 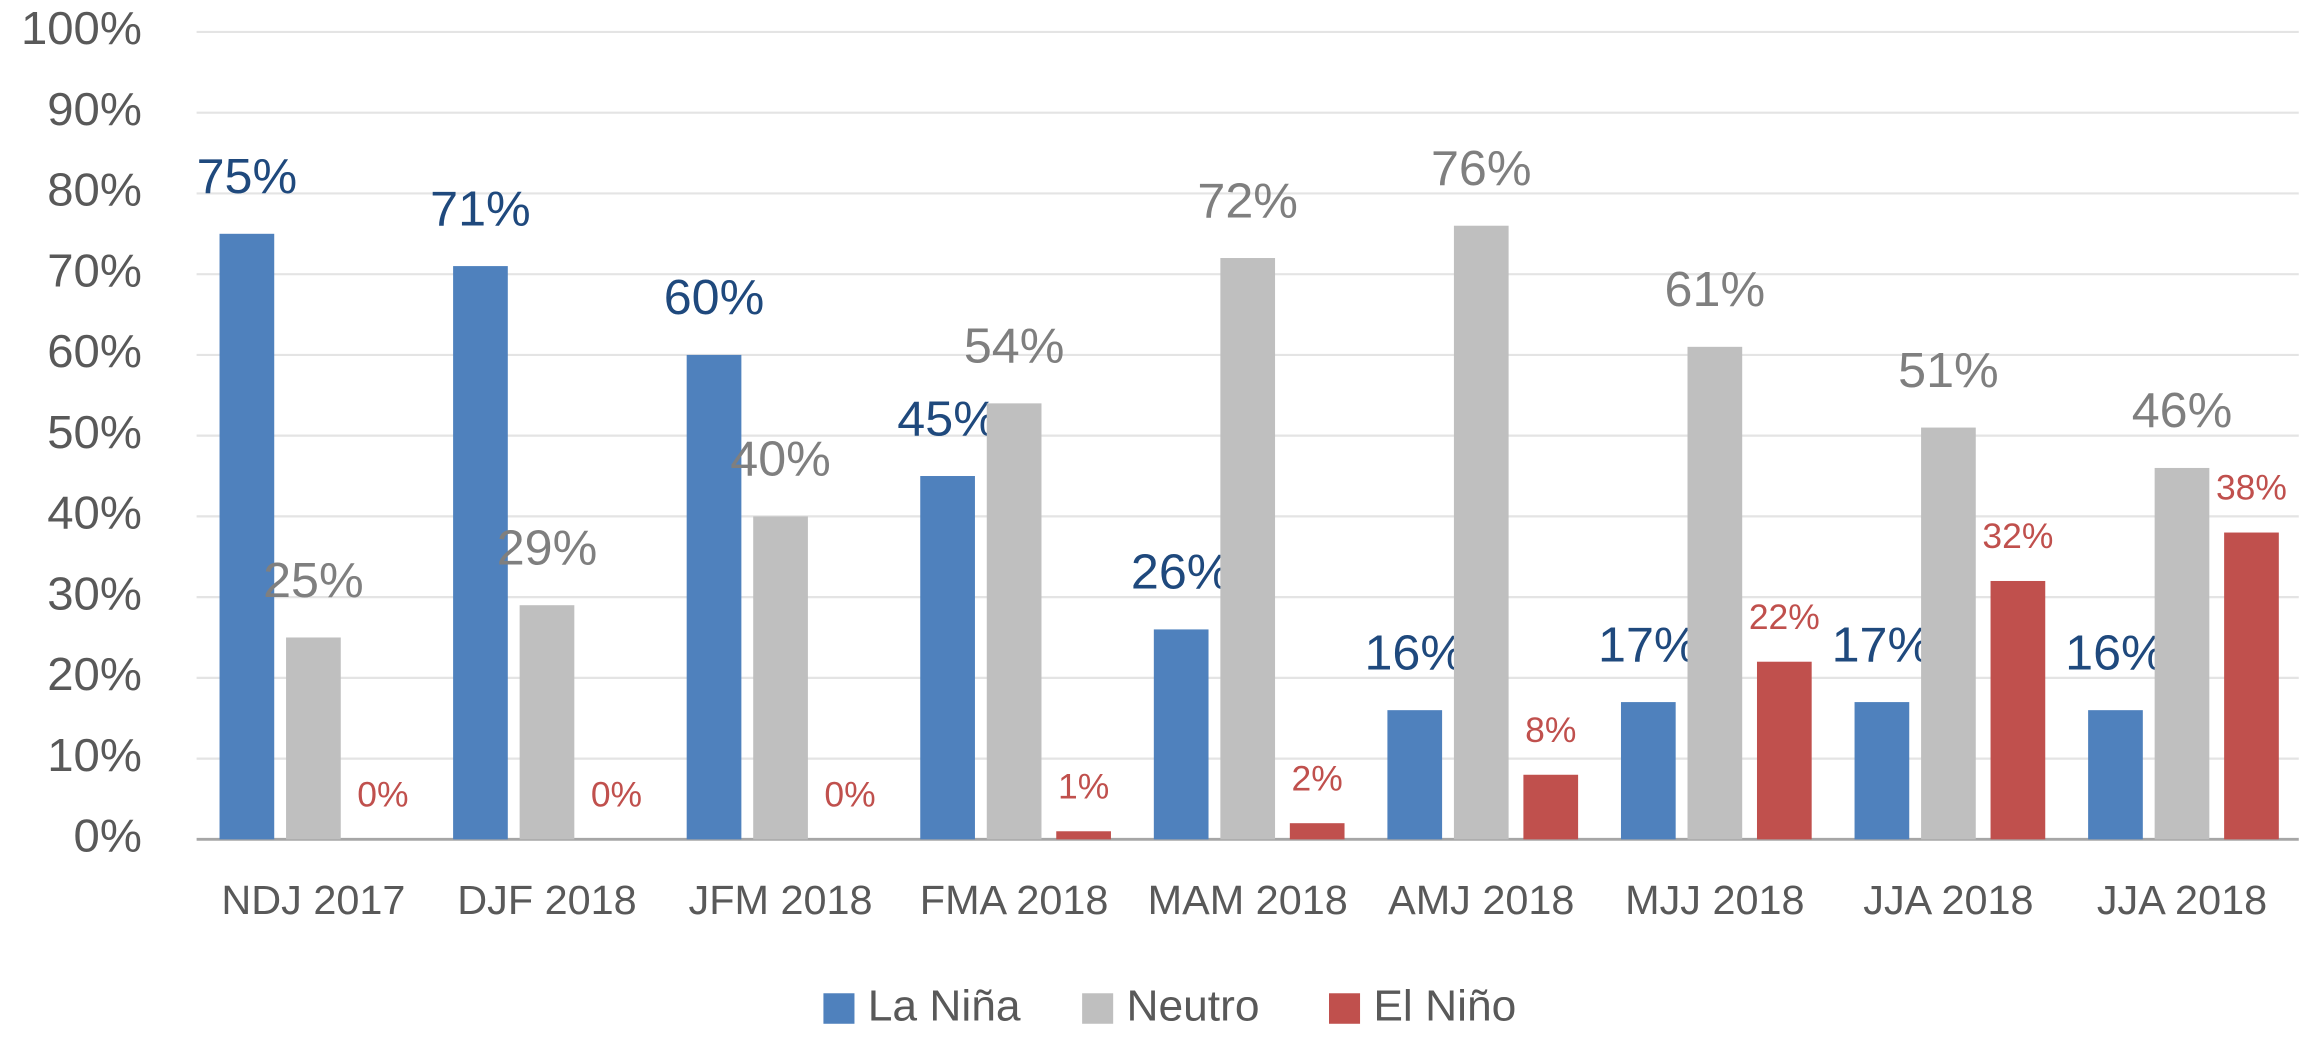 I want to click on x-tick-label: AMJ 2018, so click(x=1481, y=900).